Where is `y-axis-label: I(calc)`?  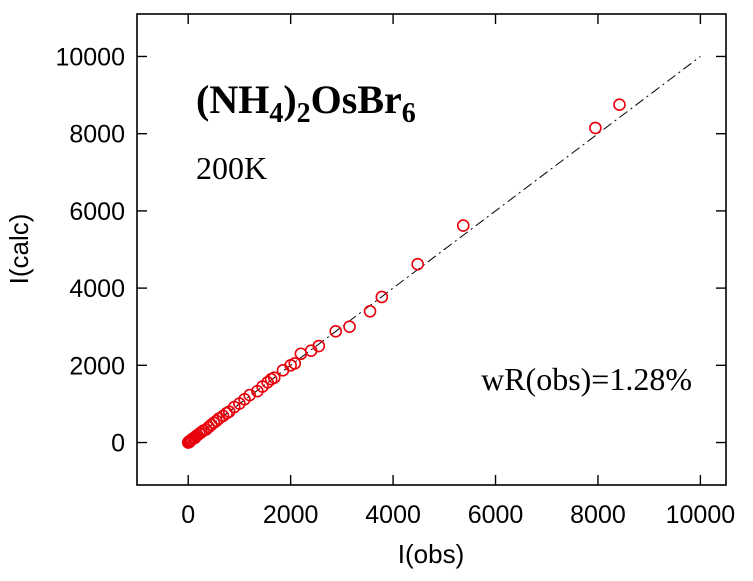 y-axis-label: I(calc) is located at coordinates (19, 249).